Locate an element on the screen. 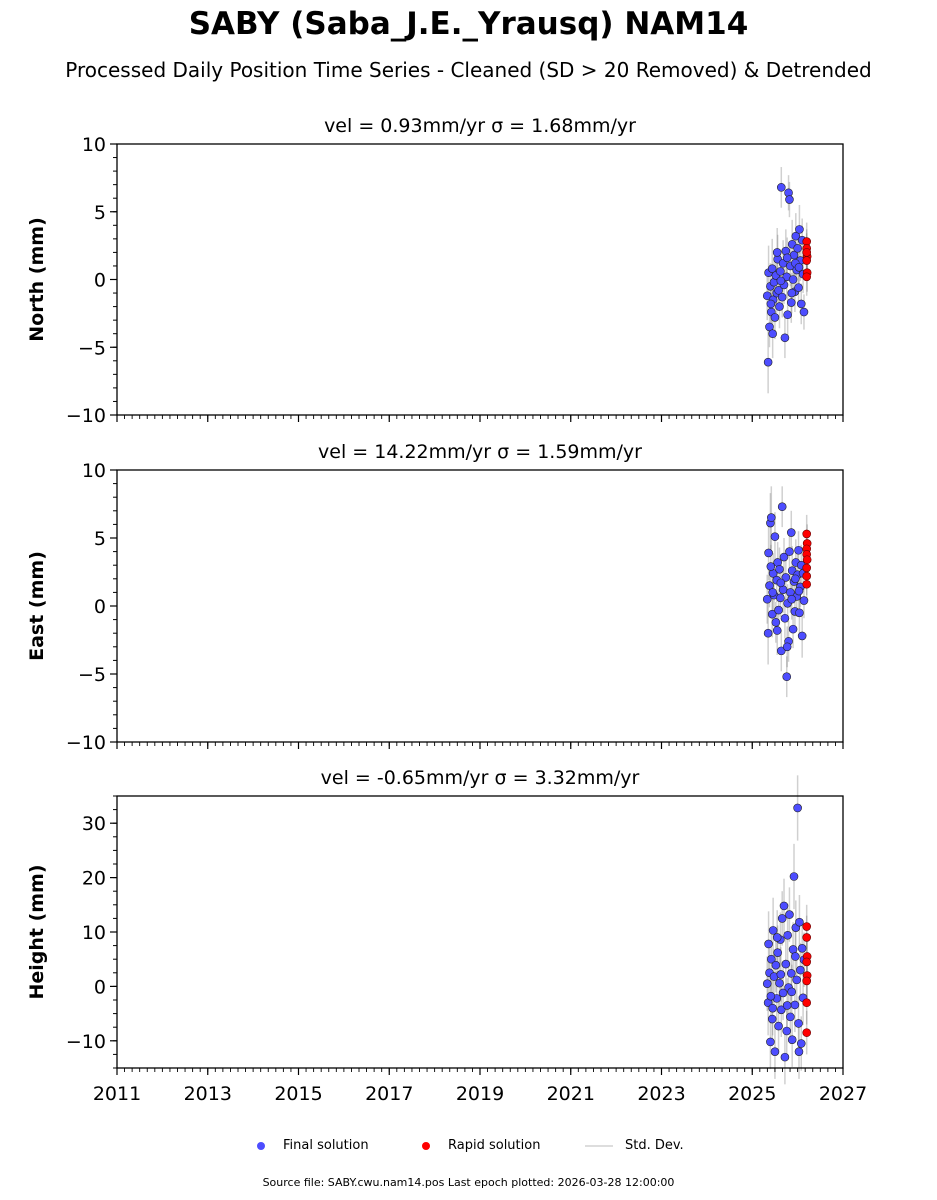  figure-title: SABY (Saba_J.E._Yrausq) NAM14 is located at coordinates (468, 24).